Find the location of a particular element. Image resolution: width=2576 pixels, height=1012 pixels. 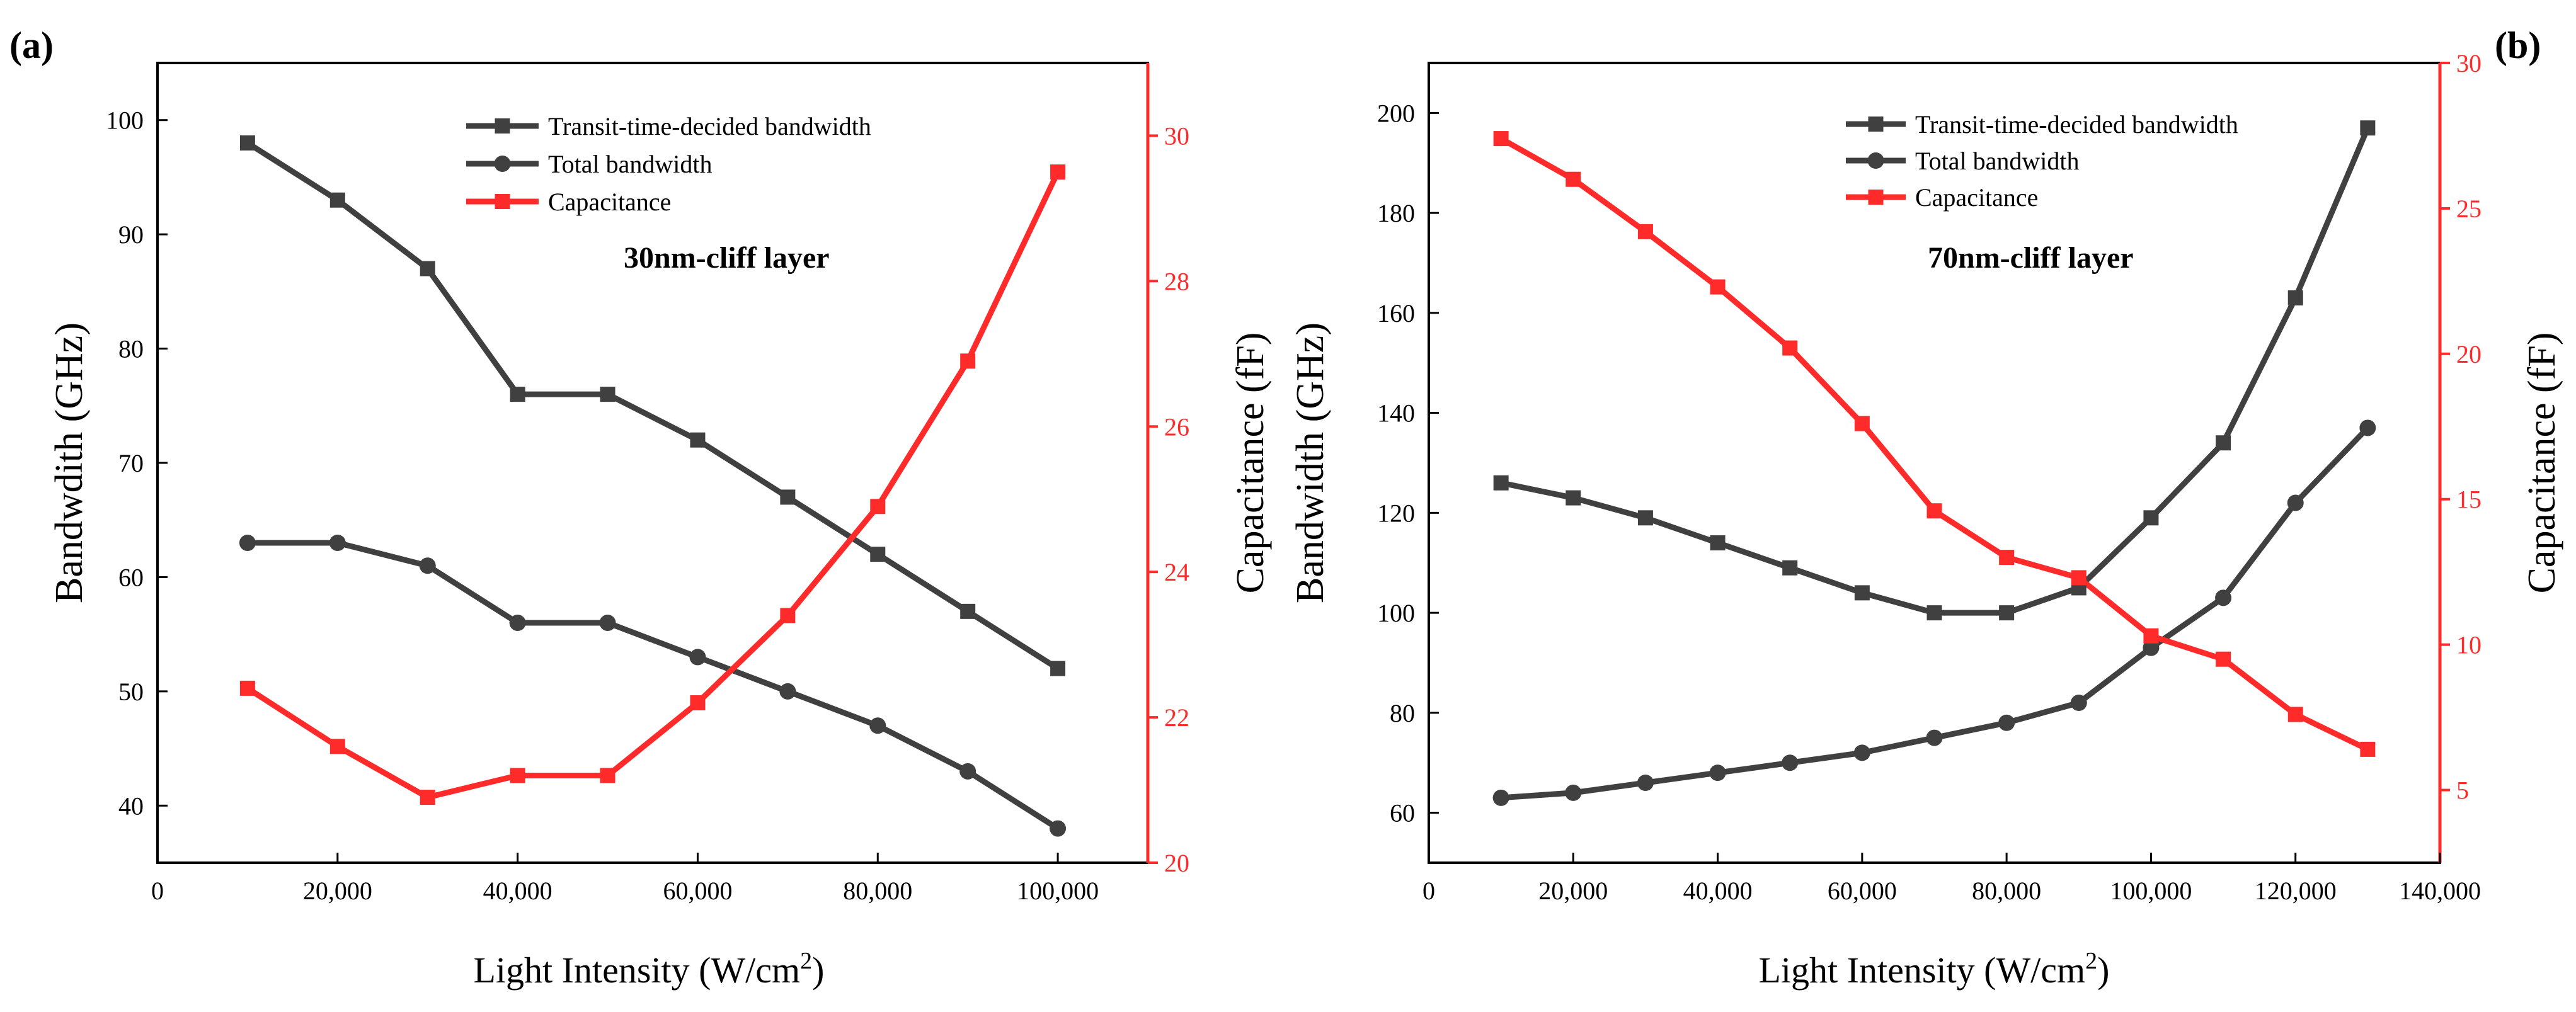

panel-b-y-right-label: Capacitance (fF) is located at coordinates (2542, 463).